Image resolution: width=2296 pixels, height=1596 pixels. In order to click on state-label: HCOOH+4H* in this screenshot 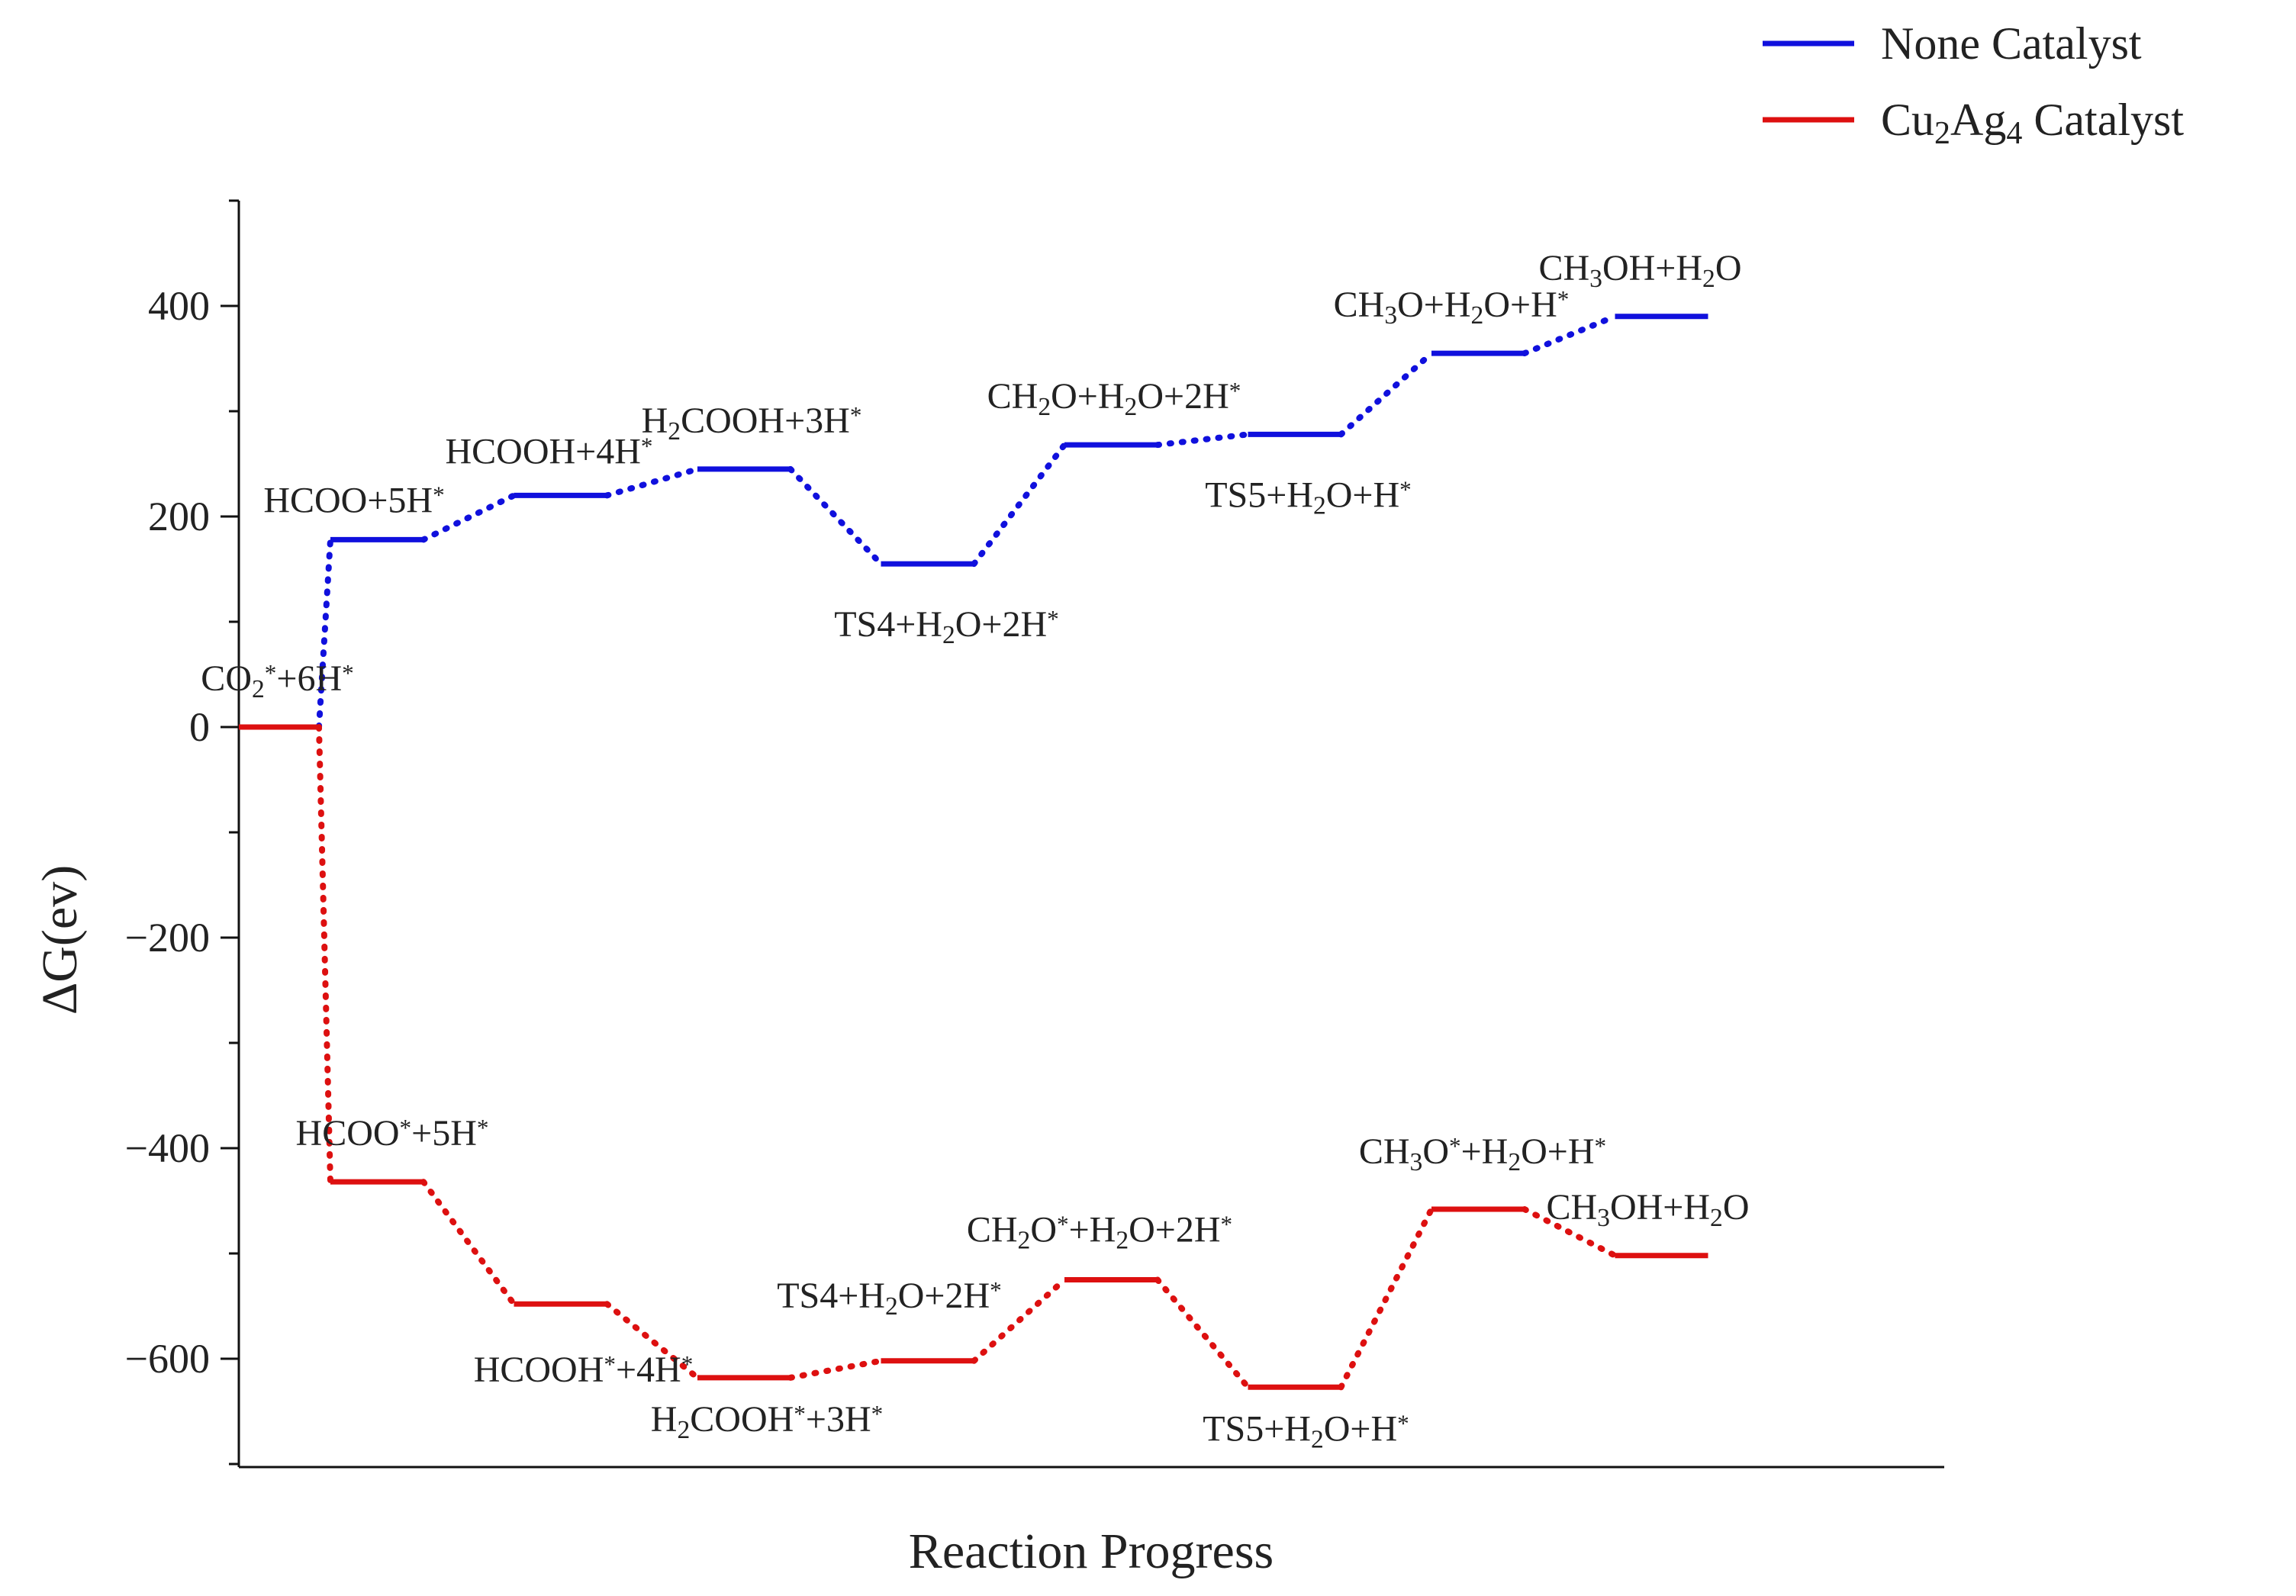, I will do `click(549, 451)`.